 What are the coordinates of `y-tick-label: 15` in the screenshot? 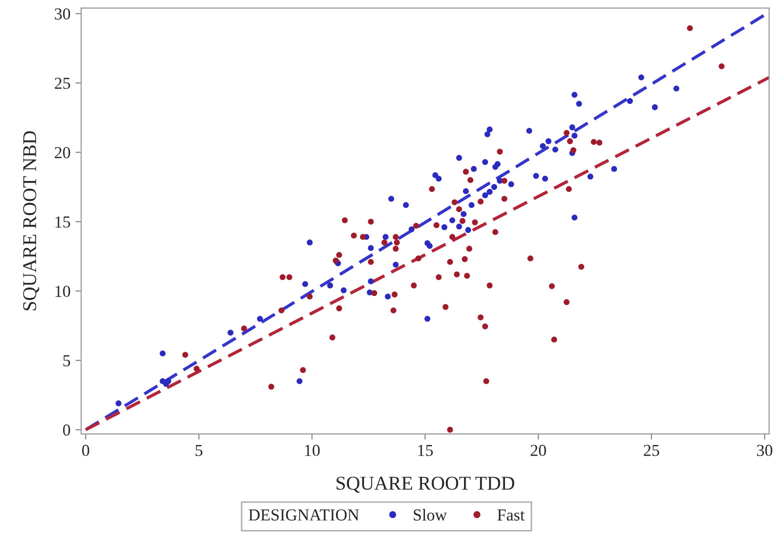 It's located at (63, 222).